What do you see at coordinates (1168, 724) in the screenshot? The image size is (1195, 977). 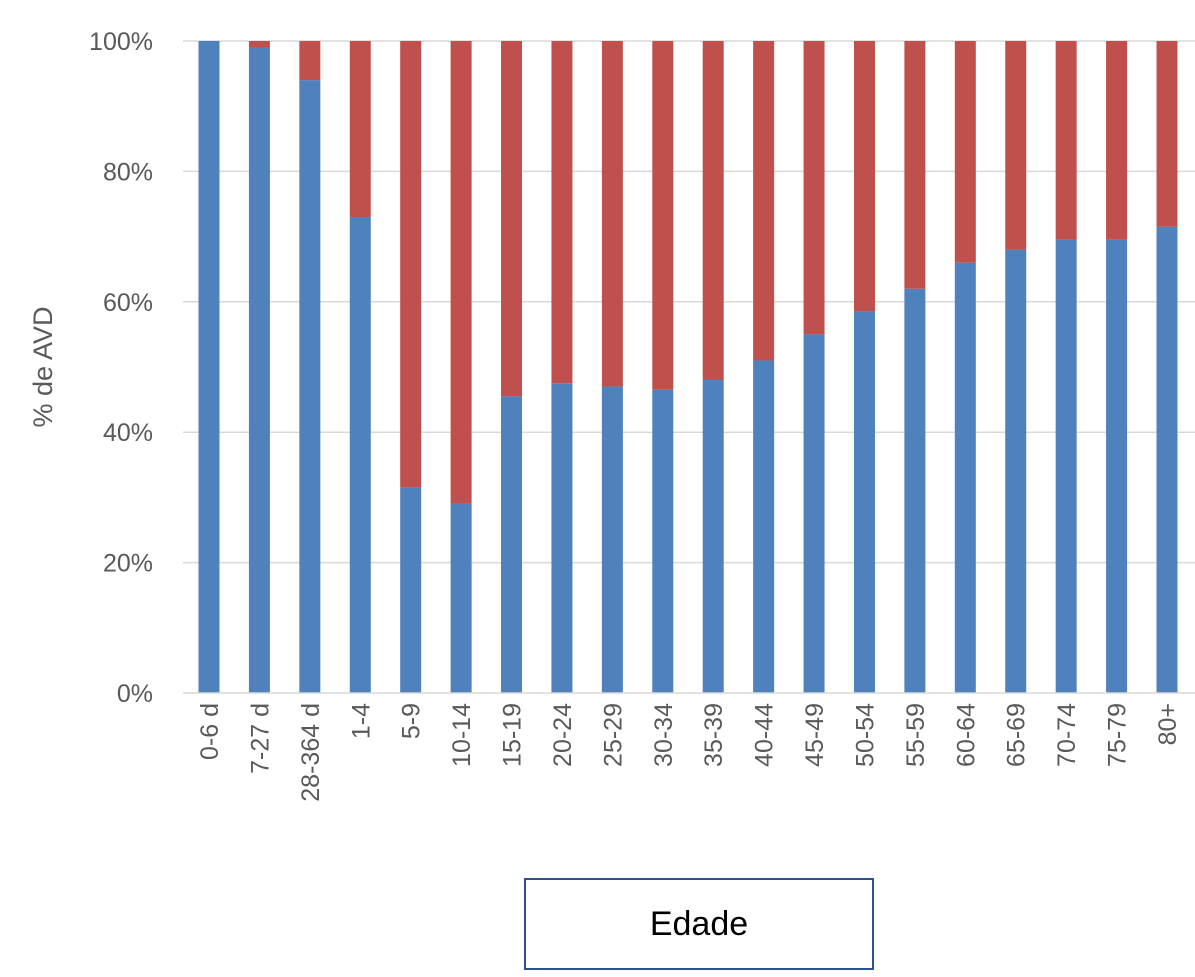 I see `x-tick-label: 80+` at bounding box center [1168, 724].